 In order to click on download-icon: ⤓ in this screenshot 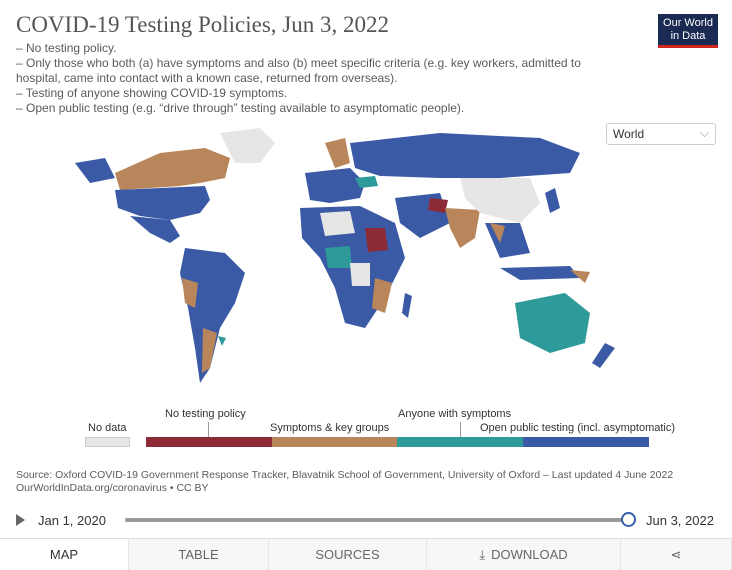, I will do `click(482, 554)`.